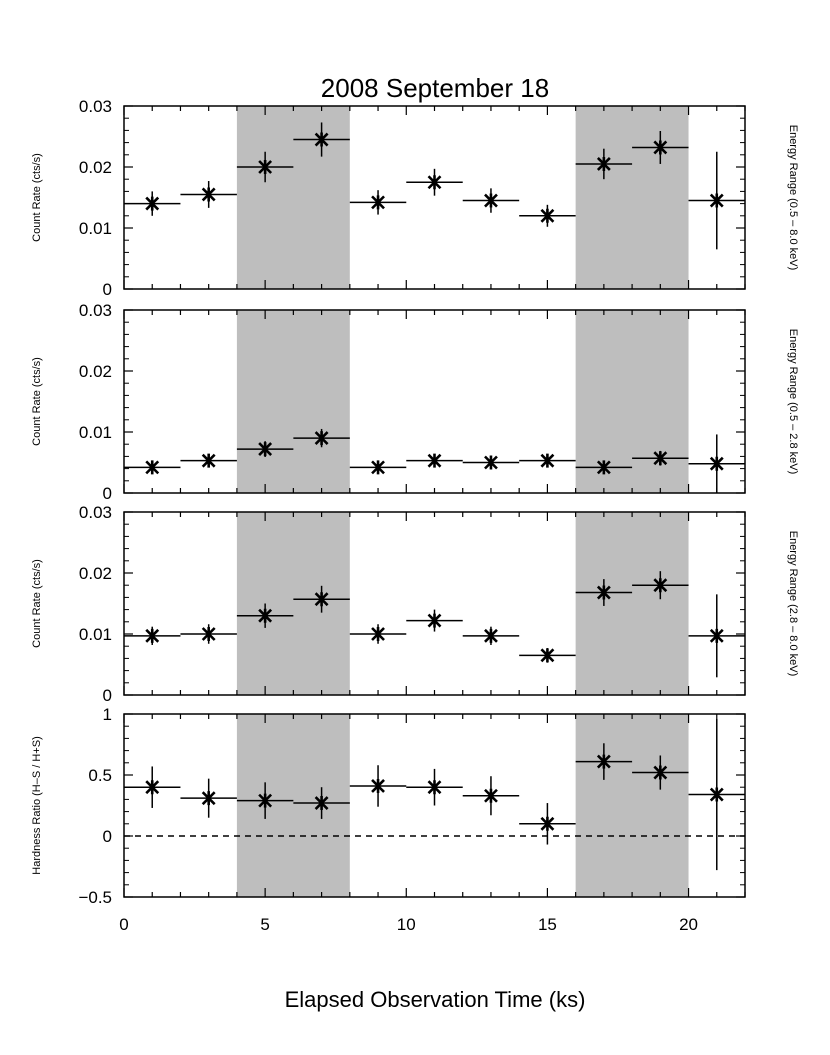  I want to click on y-tick-label: 1, so click(107, 714).